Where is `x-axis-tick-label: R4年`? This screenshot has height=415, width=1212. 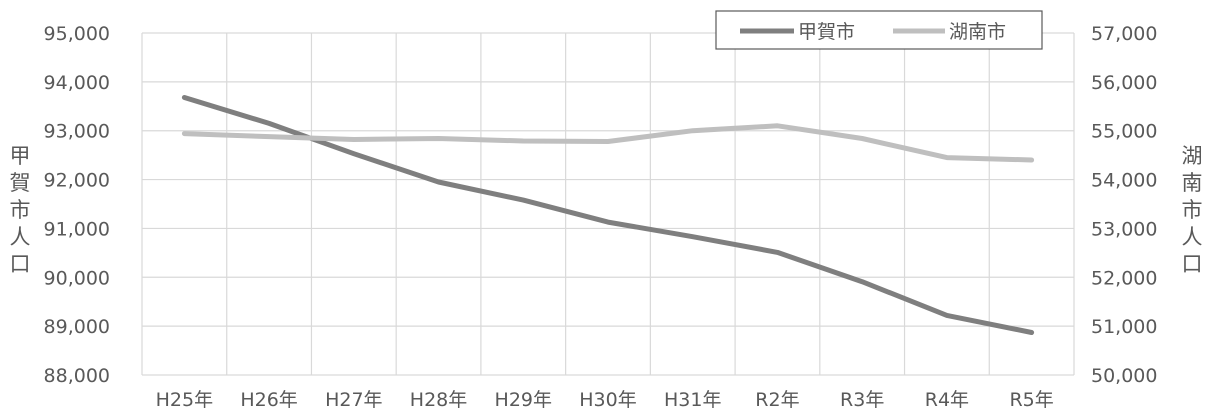
x-axis-tick-label: R4年 is located at coordinates (947, 400).